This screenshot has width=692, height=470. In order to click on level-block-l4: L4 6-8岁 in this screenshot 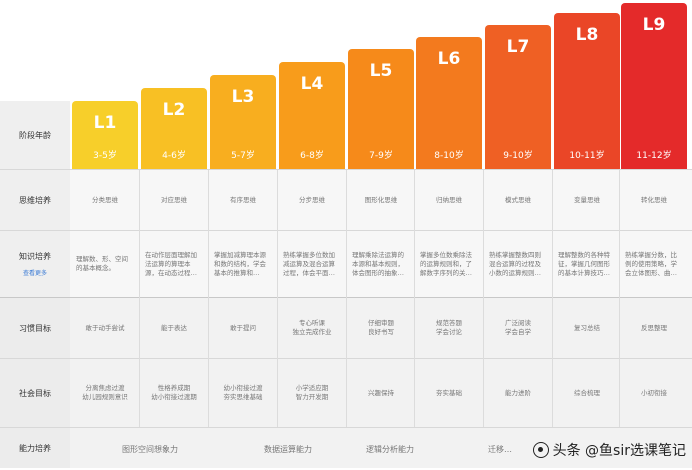, I will do `click(312, 115)`.